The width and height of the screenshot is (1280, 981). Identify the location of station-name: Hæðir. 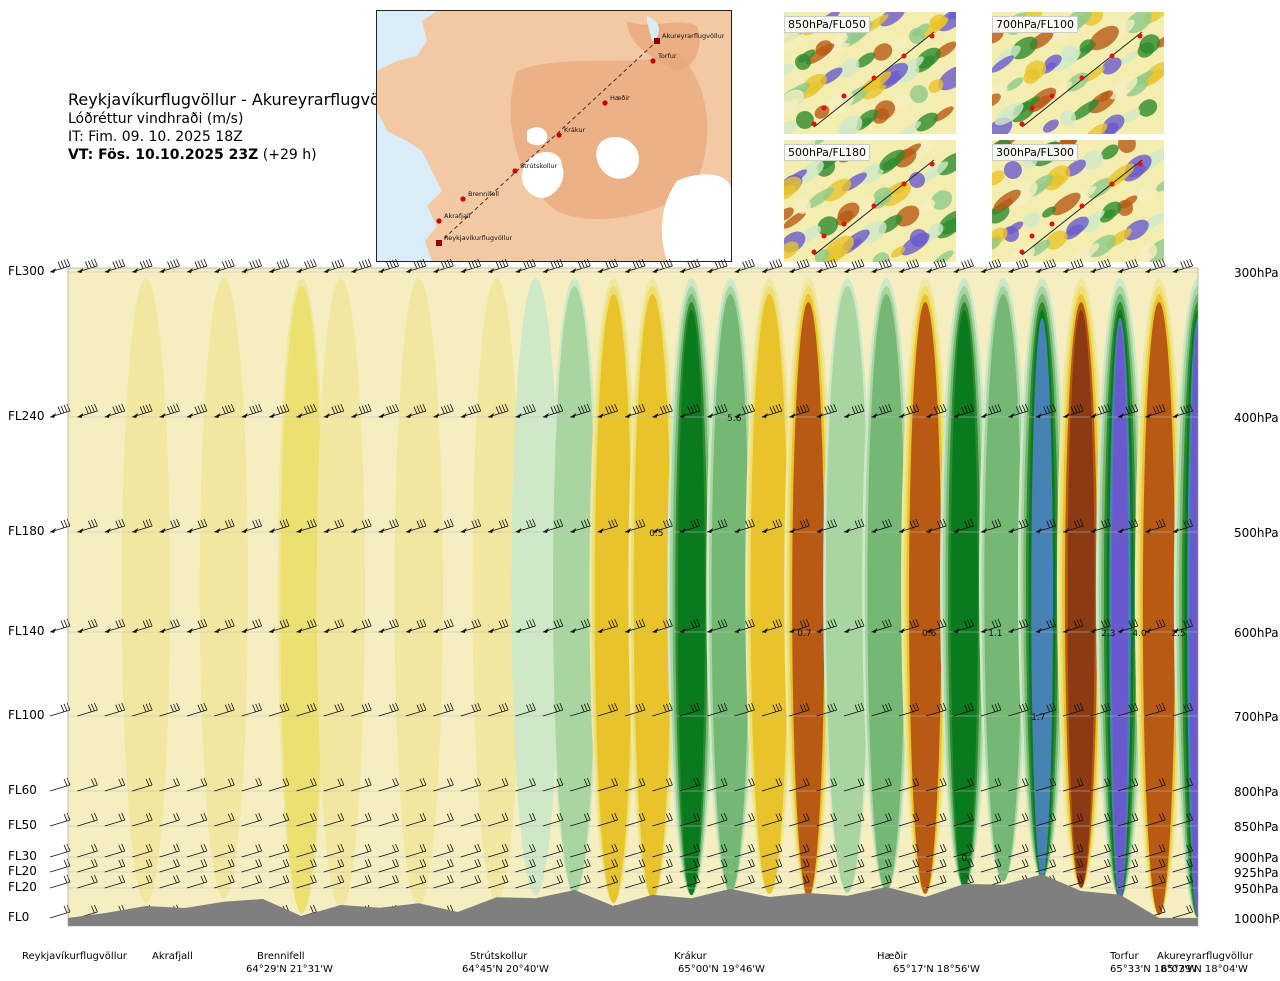
(892, 956).